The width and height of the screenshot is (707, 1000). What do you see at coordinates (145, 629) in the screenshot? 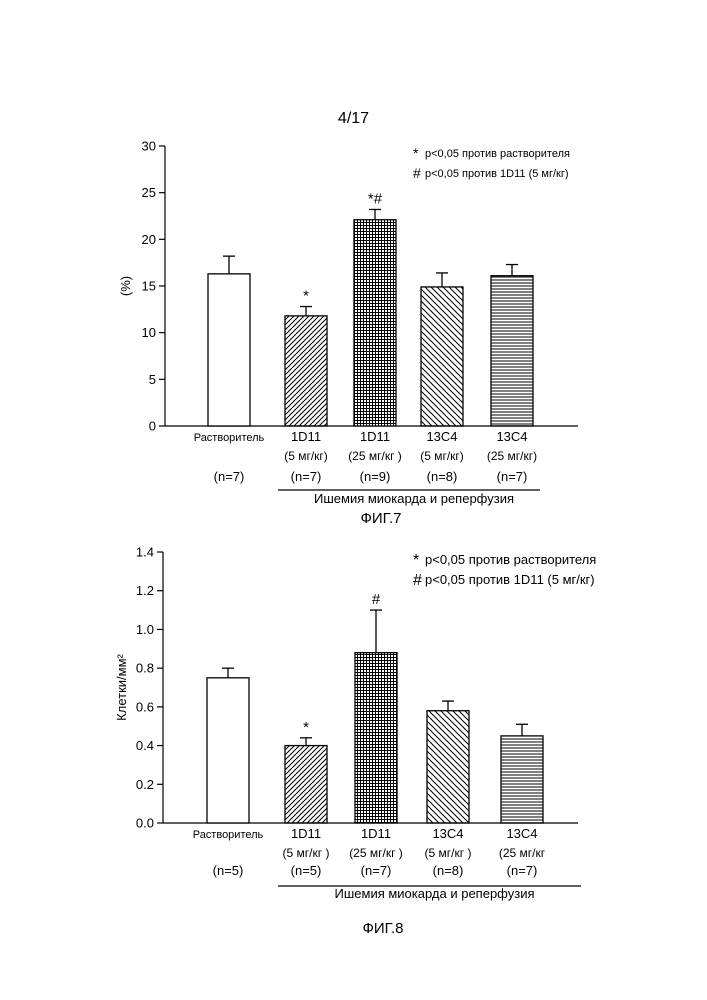
I see `y-tick-label: 1.0` at bounding box center [145, 629].